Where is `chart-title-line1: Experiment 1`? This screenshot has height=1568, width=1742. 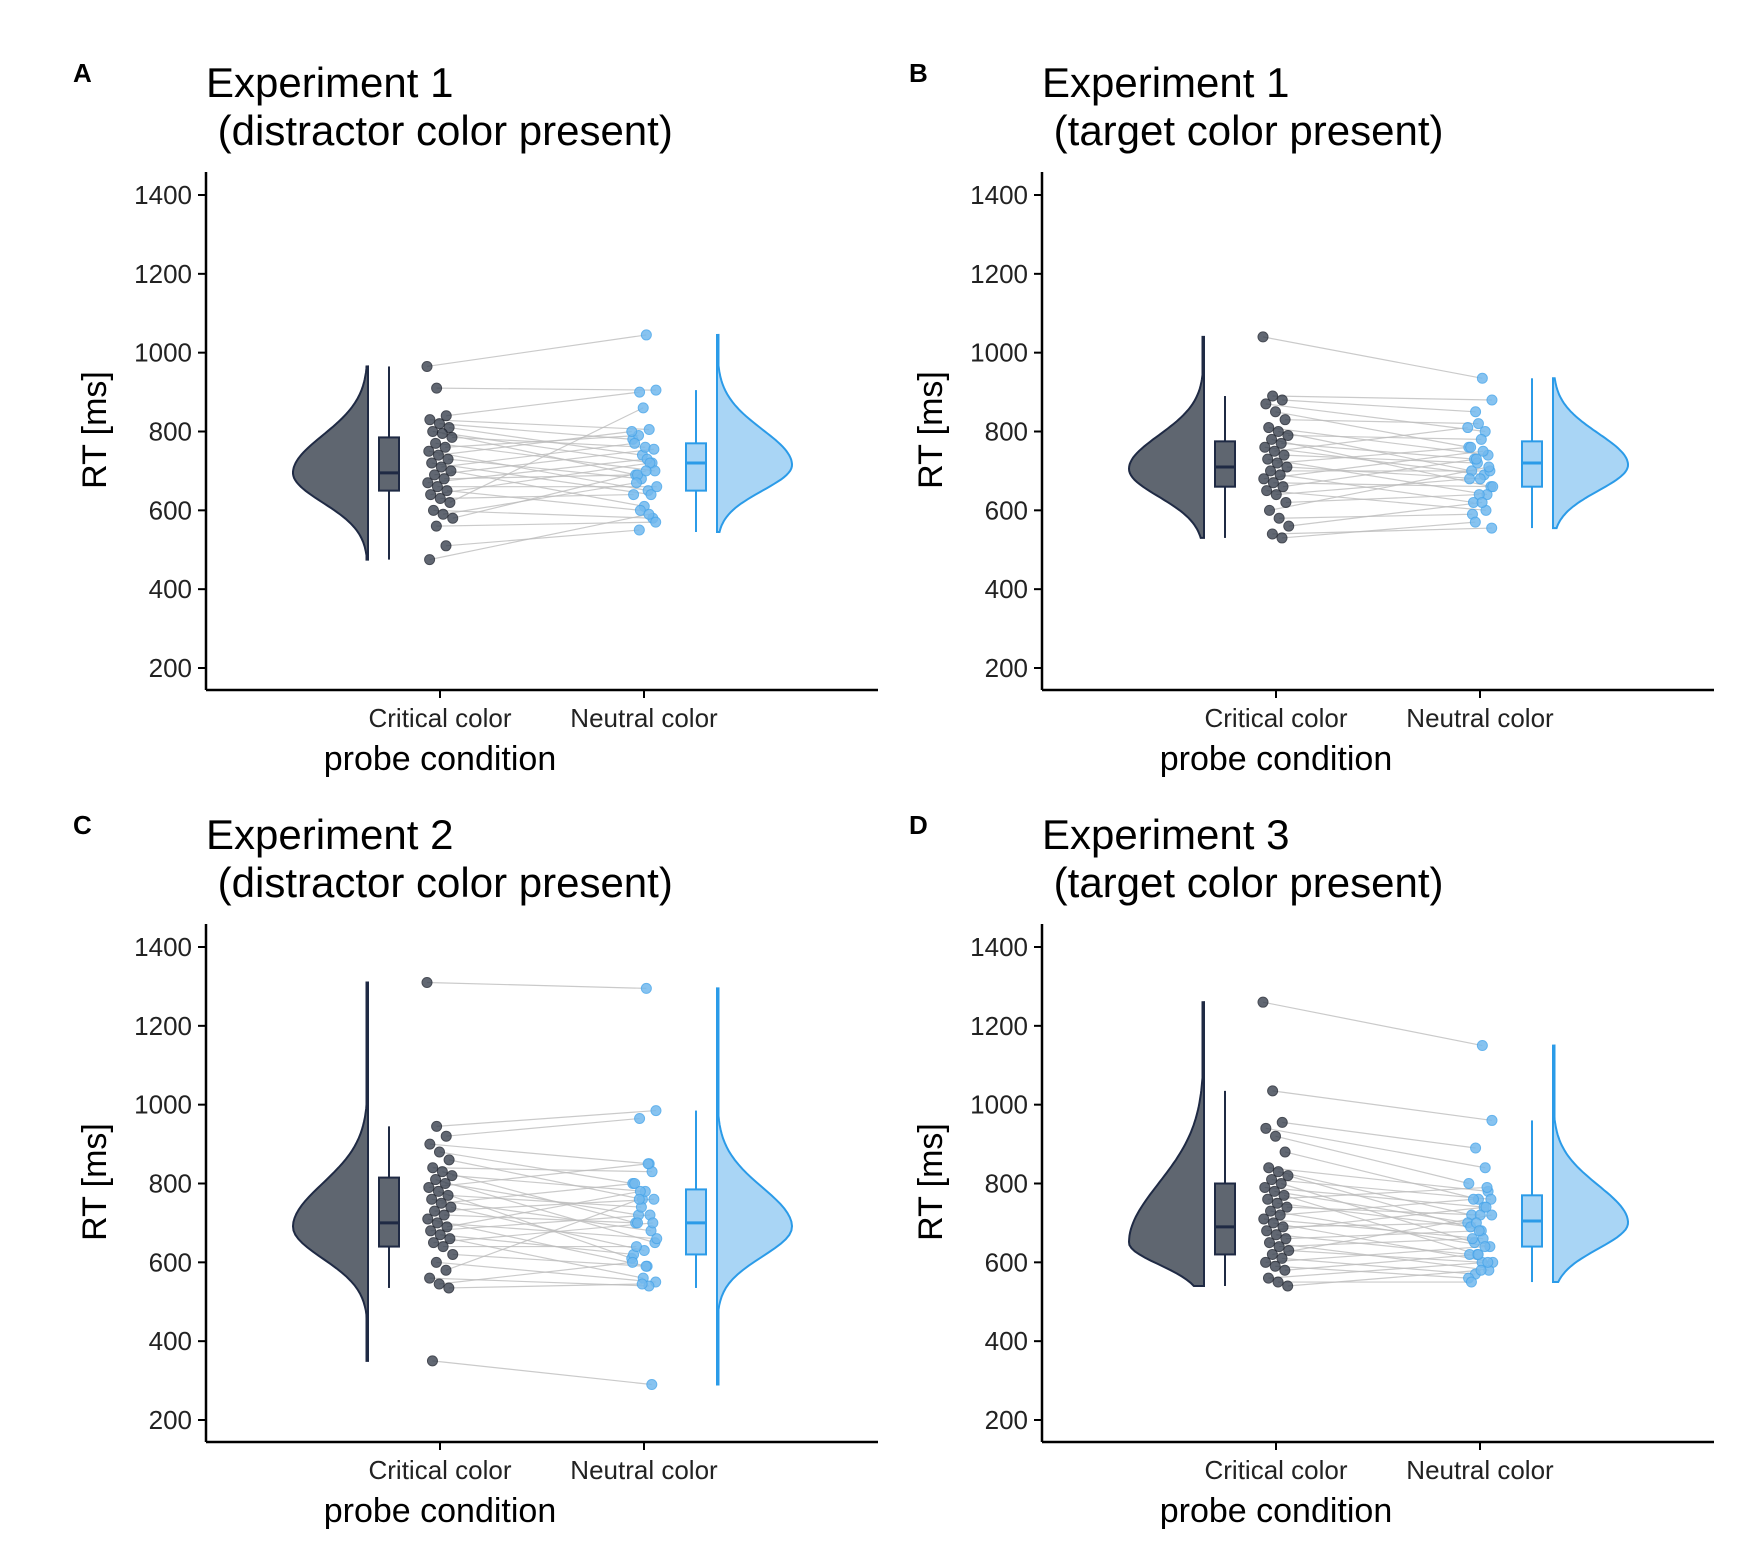
chart-title-line1: Experiment 1 is located at coordinates (329, 82).